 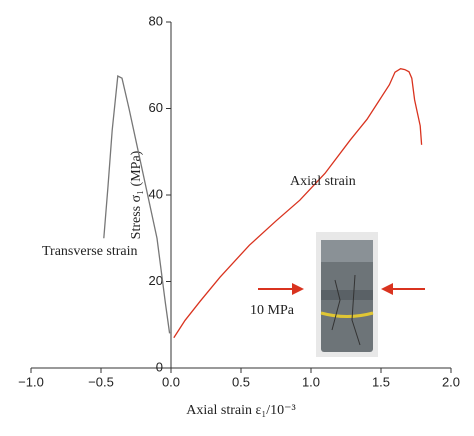 I want to click on annotation: 10 MPa, so click(x=272, y=310).